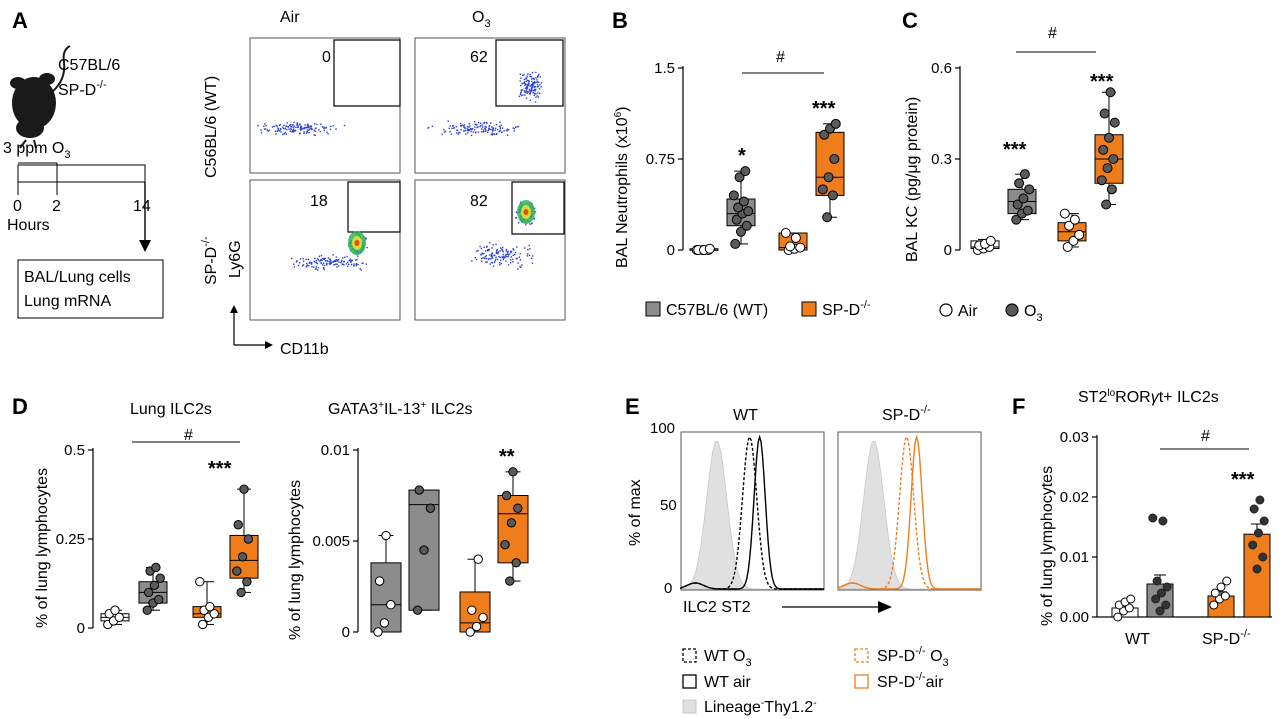 This screenshot has width=1280, height=719. What do you see at coordinates (74, 450) in the screenshot?
I see `y-tick-label: 0.5` at bounding box center [74, 450].